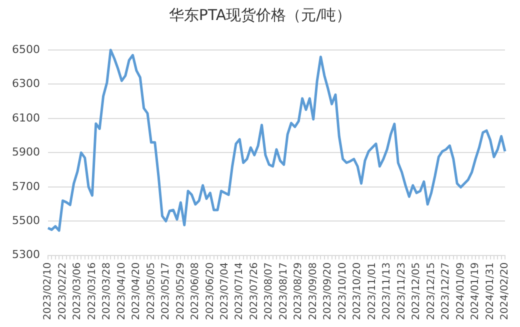 This screenshot has width=520, height=327. What do you see at coordinates (26, 255) in the screenshot?
I see `y-tick-label: 5300` at bounding box center [26, 255].